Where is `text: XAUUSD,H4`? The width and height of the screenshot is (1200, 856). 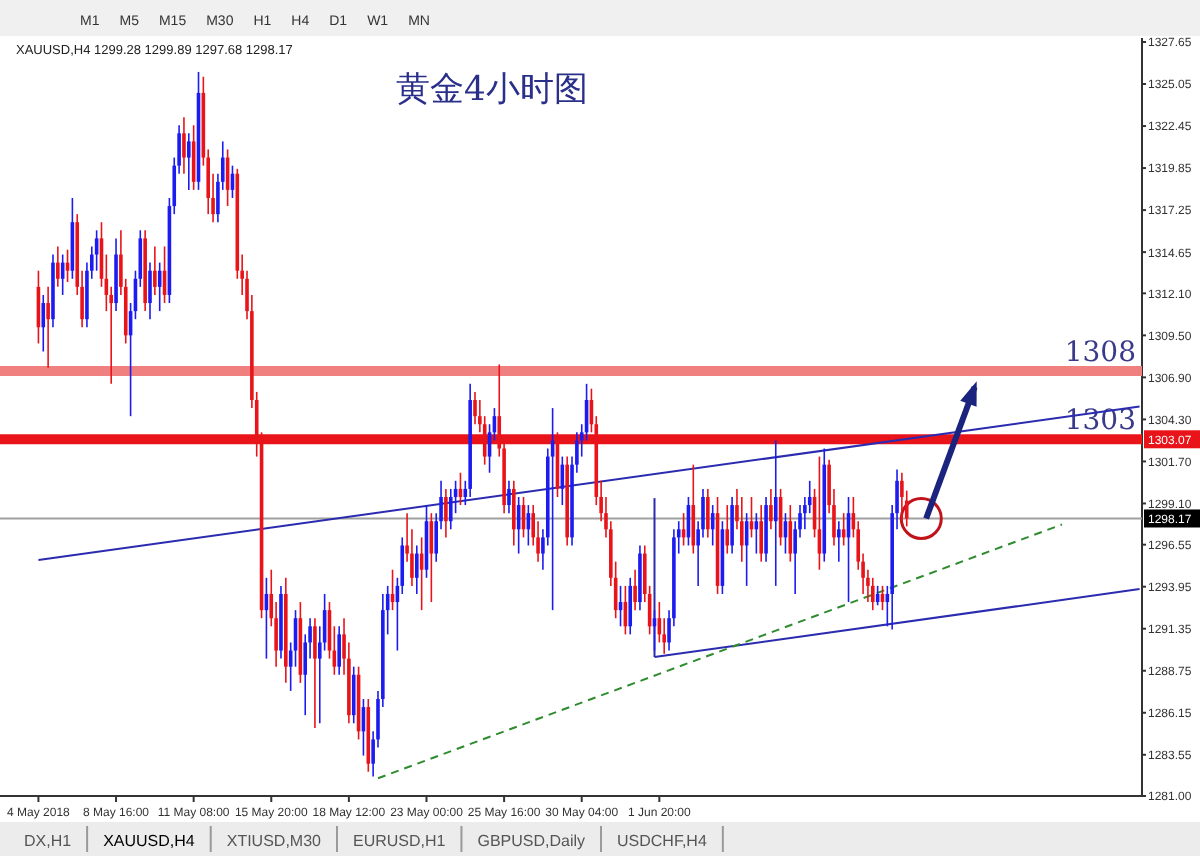 text: XAUUSD,H4 is located at coordinates (149, 841).